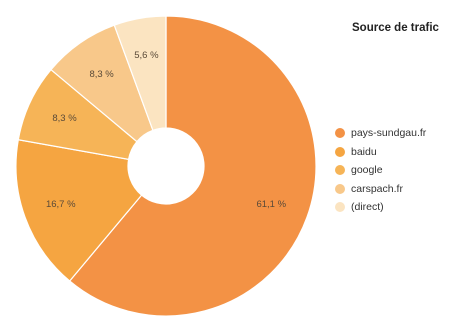 The width and height of the screenshot is (458, 320). What do you see at coordinates (364, 151) in the screenshot?
I see `legend-label: baidu` at bounding box center [364, 151].